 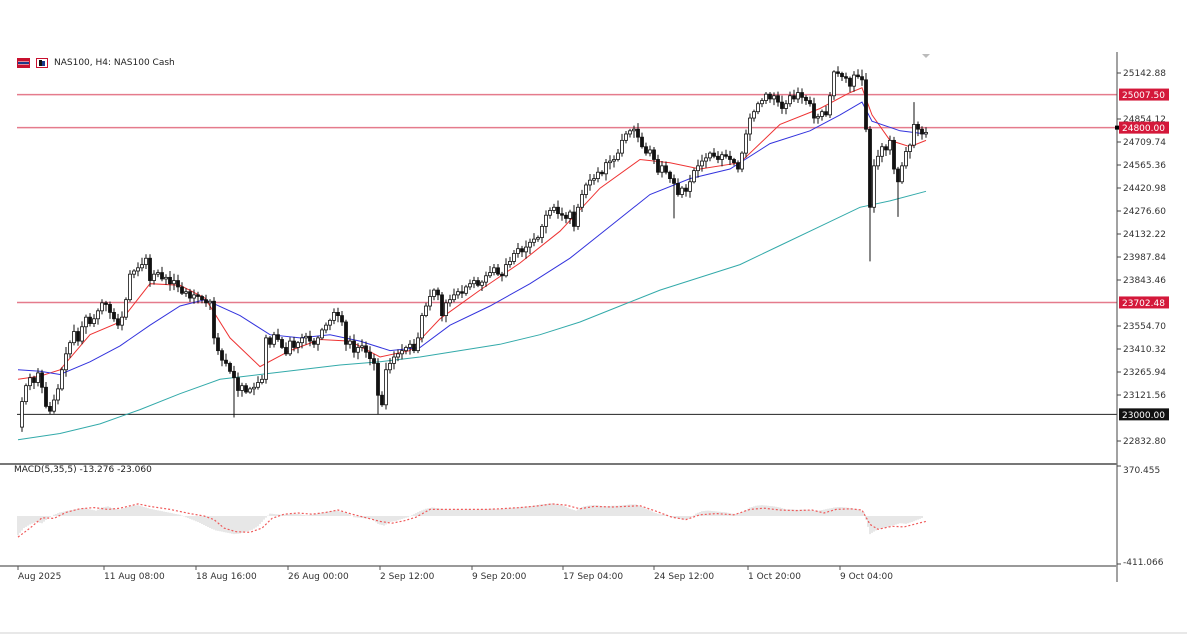 I want to click on price-tick-label: 23554.70, so click(x=1144, y=327).